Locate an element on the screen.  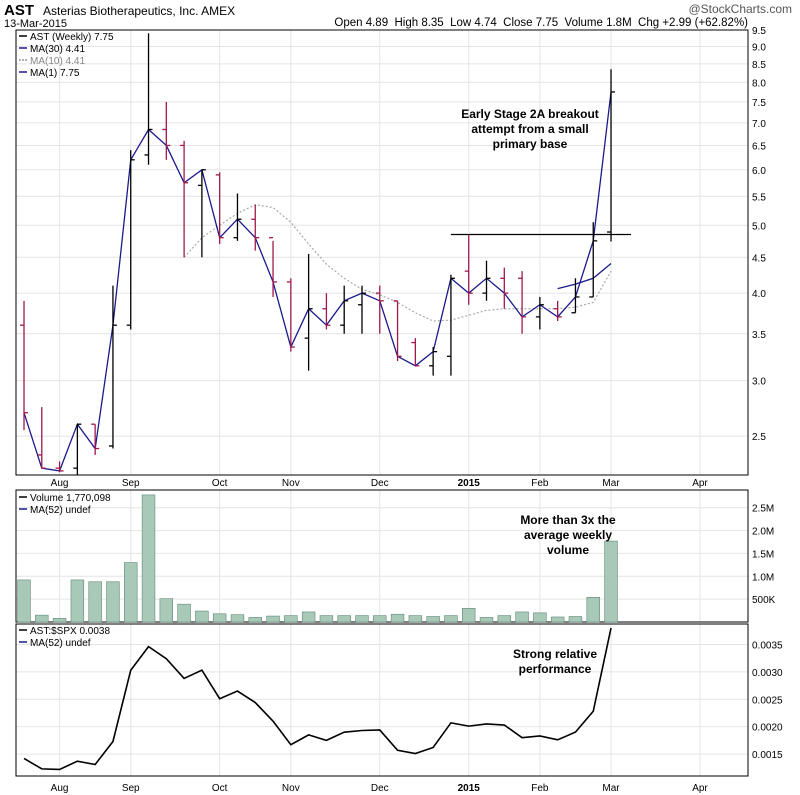
rs-x-tick-label: Feb is located at coordinates (540, 788).